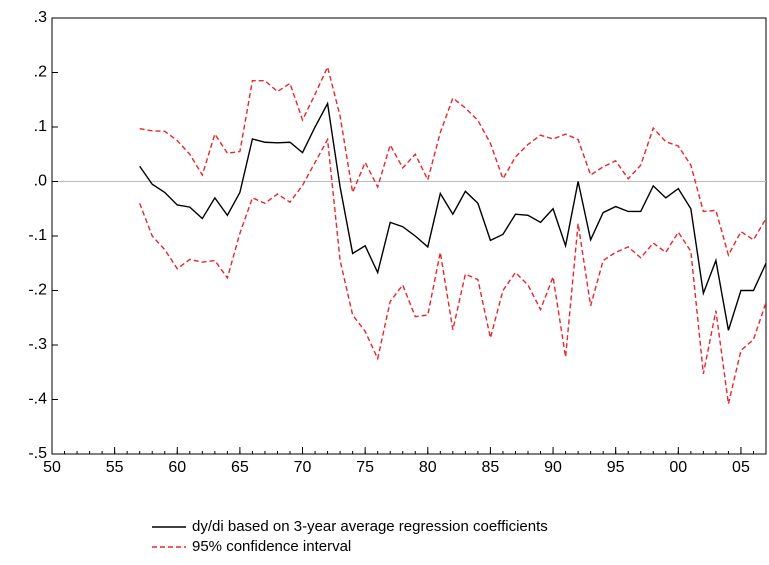 The width and height of the screenshot is (769, 565). What do you see at coordinates (365, 467) in the screenshot?
I see `x-tick-label: 75` at bounding box center [365, 467].